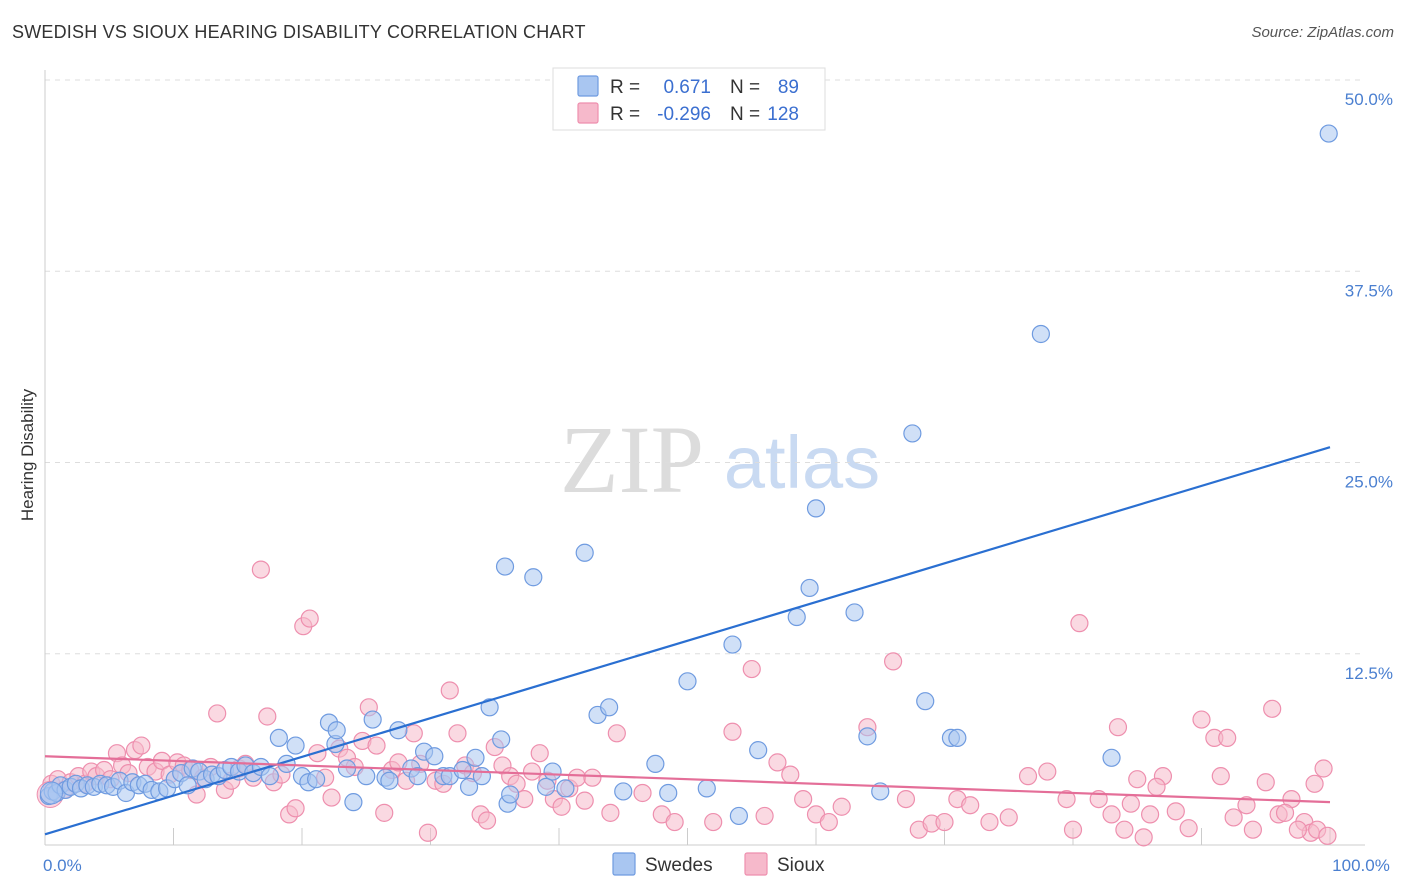  Describe the element at coordinates (27, 454) in the screenshot. I see `y-axis-title: Hearing Disability` at that location.